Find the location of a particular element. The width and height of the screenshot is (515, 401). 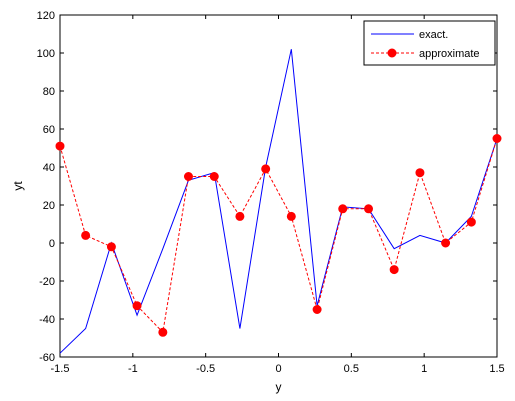

x-tick-label: -0.5 is located at coordinates (205, 369).